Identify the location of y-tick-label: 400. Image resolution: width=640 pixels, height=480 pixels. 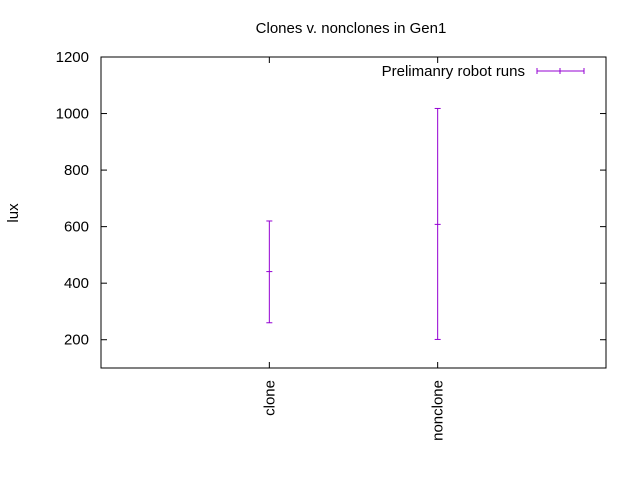
(76, 283).